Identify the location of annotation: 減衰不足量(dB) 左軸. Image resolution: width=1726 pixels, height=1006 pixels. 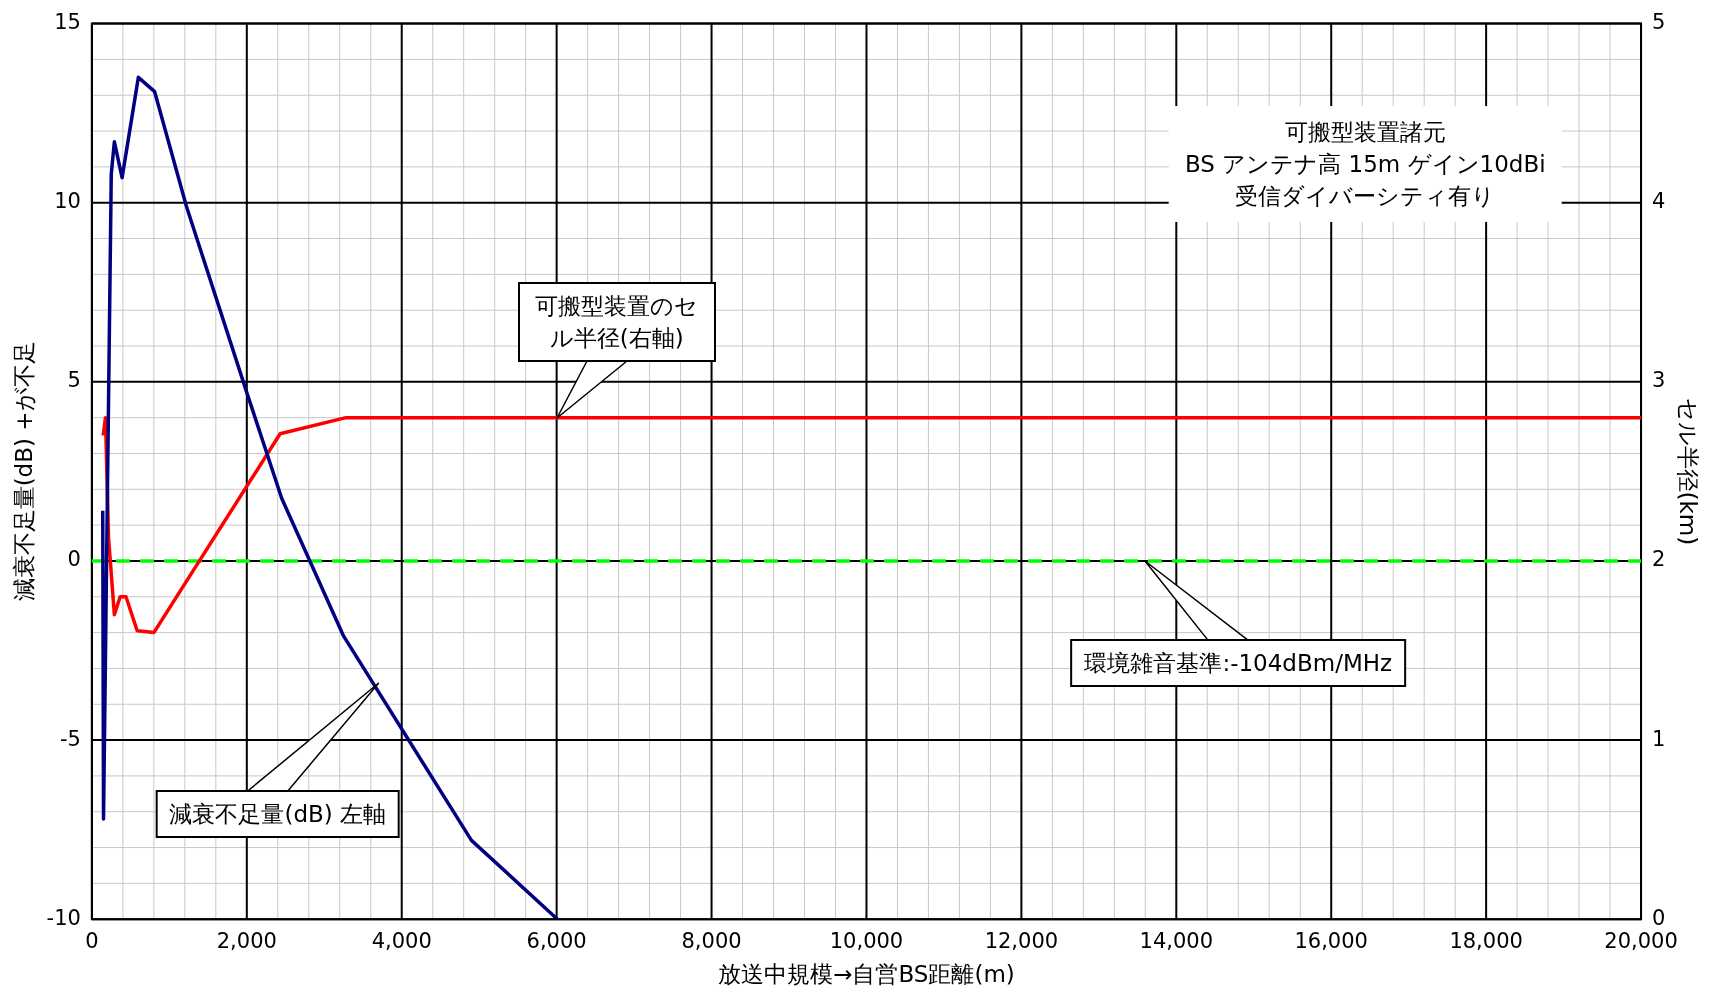
(278, 813).